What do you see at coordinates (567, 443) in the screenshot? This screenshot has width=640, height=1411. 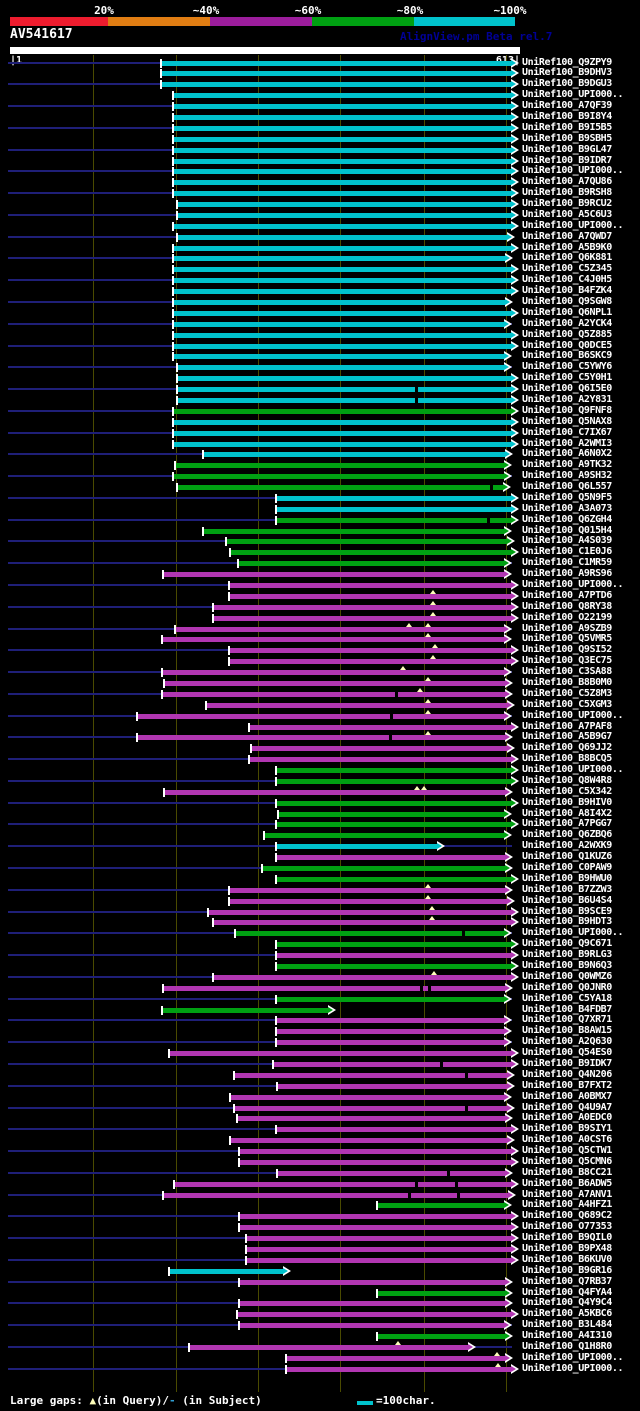 I see `hit-label: UniRef100_A2WMI3` at bounding box center [567, 443].